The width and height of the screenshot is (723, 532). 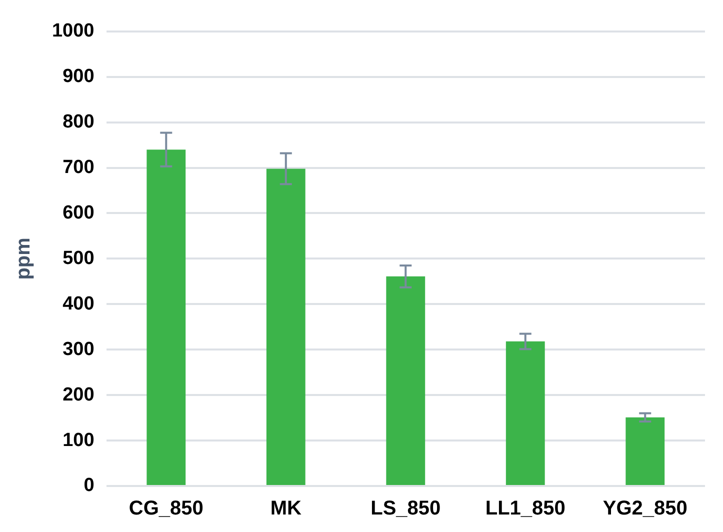 I want to click on y-tick-label: 400, so click(x=78, y=303).